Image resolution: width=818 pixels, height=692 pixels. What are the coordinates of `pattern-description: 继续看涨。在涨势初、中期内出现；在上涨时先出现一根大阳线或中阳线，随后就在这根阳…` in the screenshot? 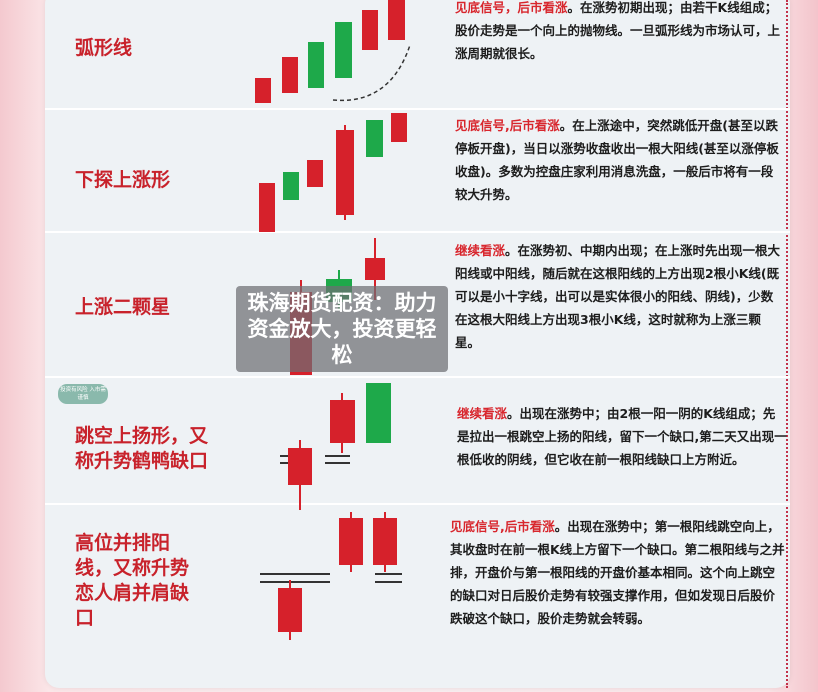 It's located at (620, 296).